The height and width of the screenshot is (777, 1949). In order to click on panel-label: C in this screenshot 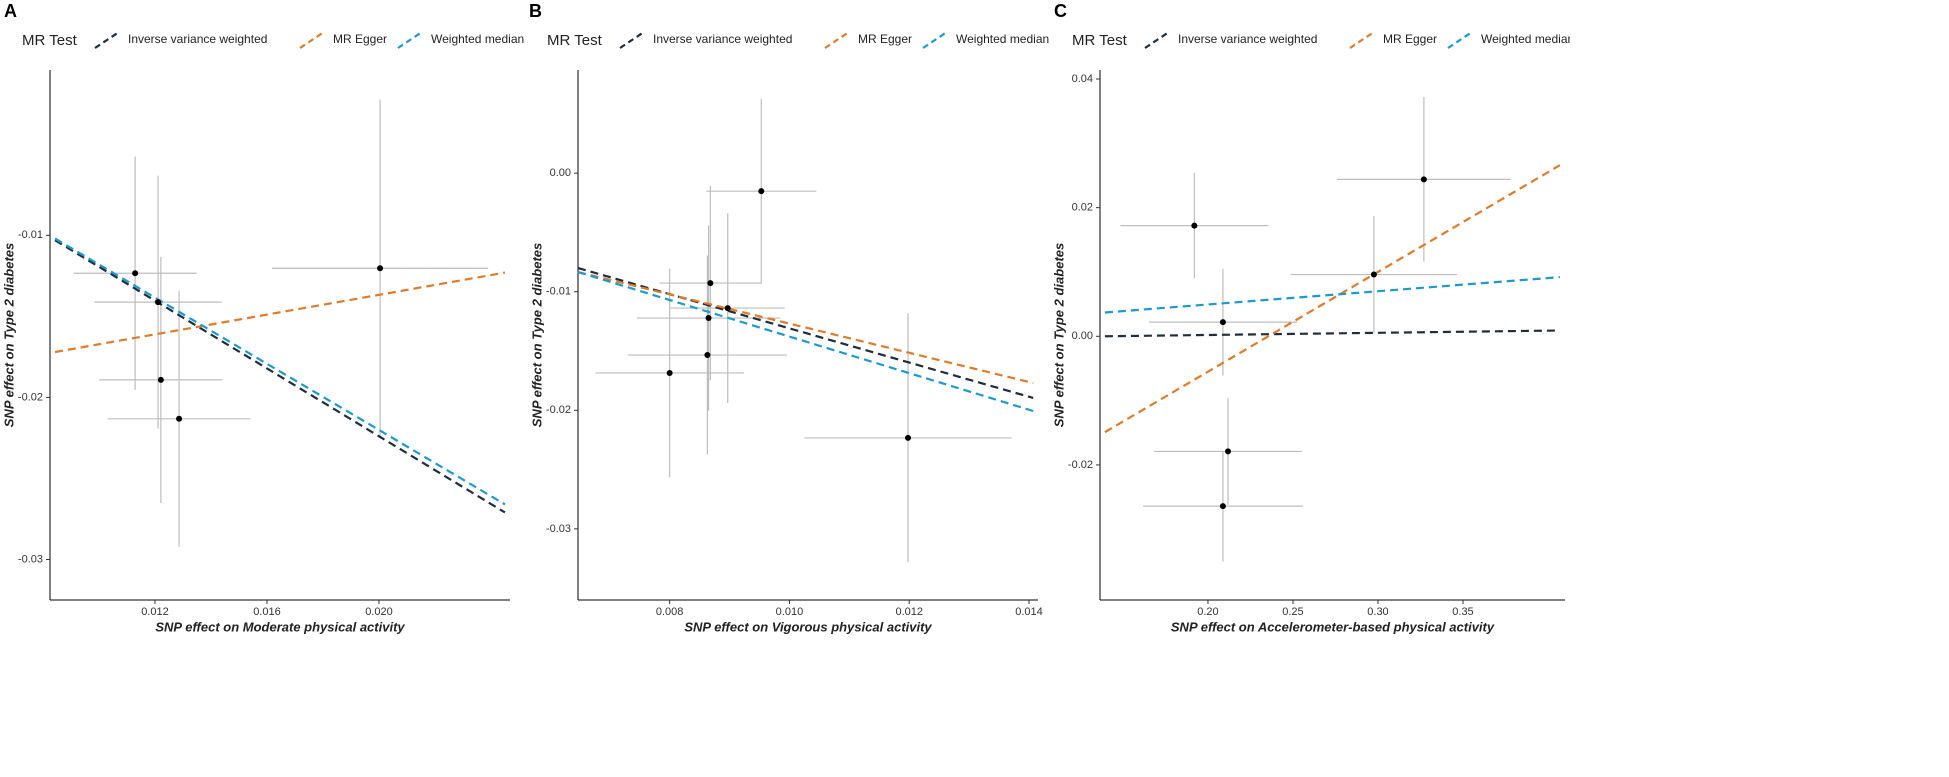, I will do `click(1060, 11)`.